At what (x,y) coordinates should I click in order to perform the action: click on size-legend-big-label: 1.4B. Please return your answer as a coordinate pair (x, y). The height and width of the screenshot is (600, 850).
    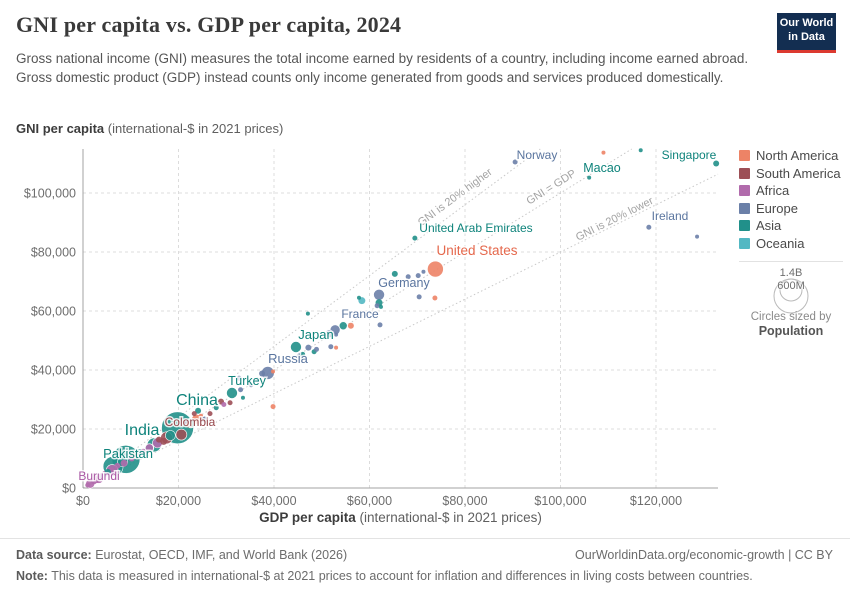
    Looking at the image, I should click on (791, 273).